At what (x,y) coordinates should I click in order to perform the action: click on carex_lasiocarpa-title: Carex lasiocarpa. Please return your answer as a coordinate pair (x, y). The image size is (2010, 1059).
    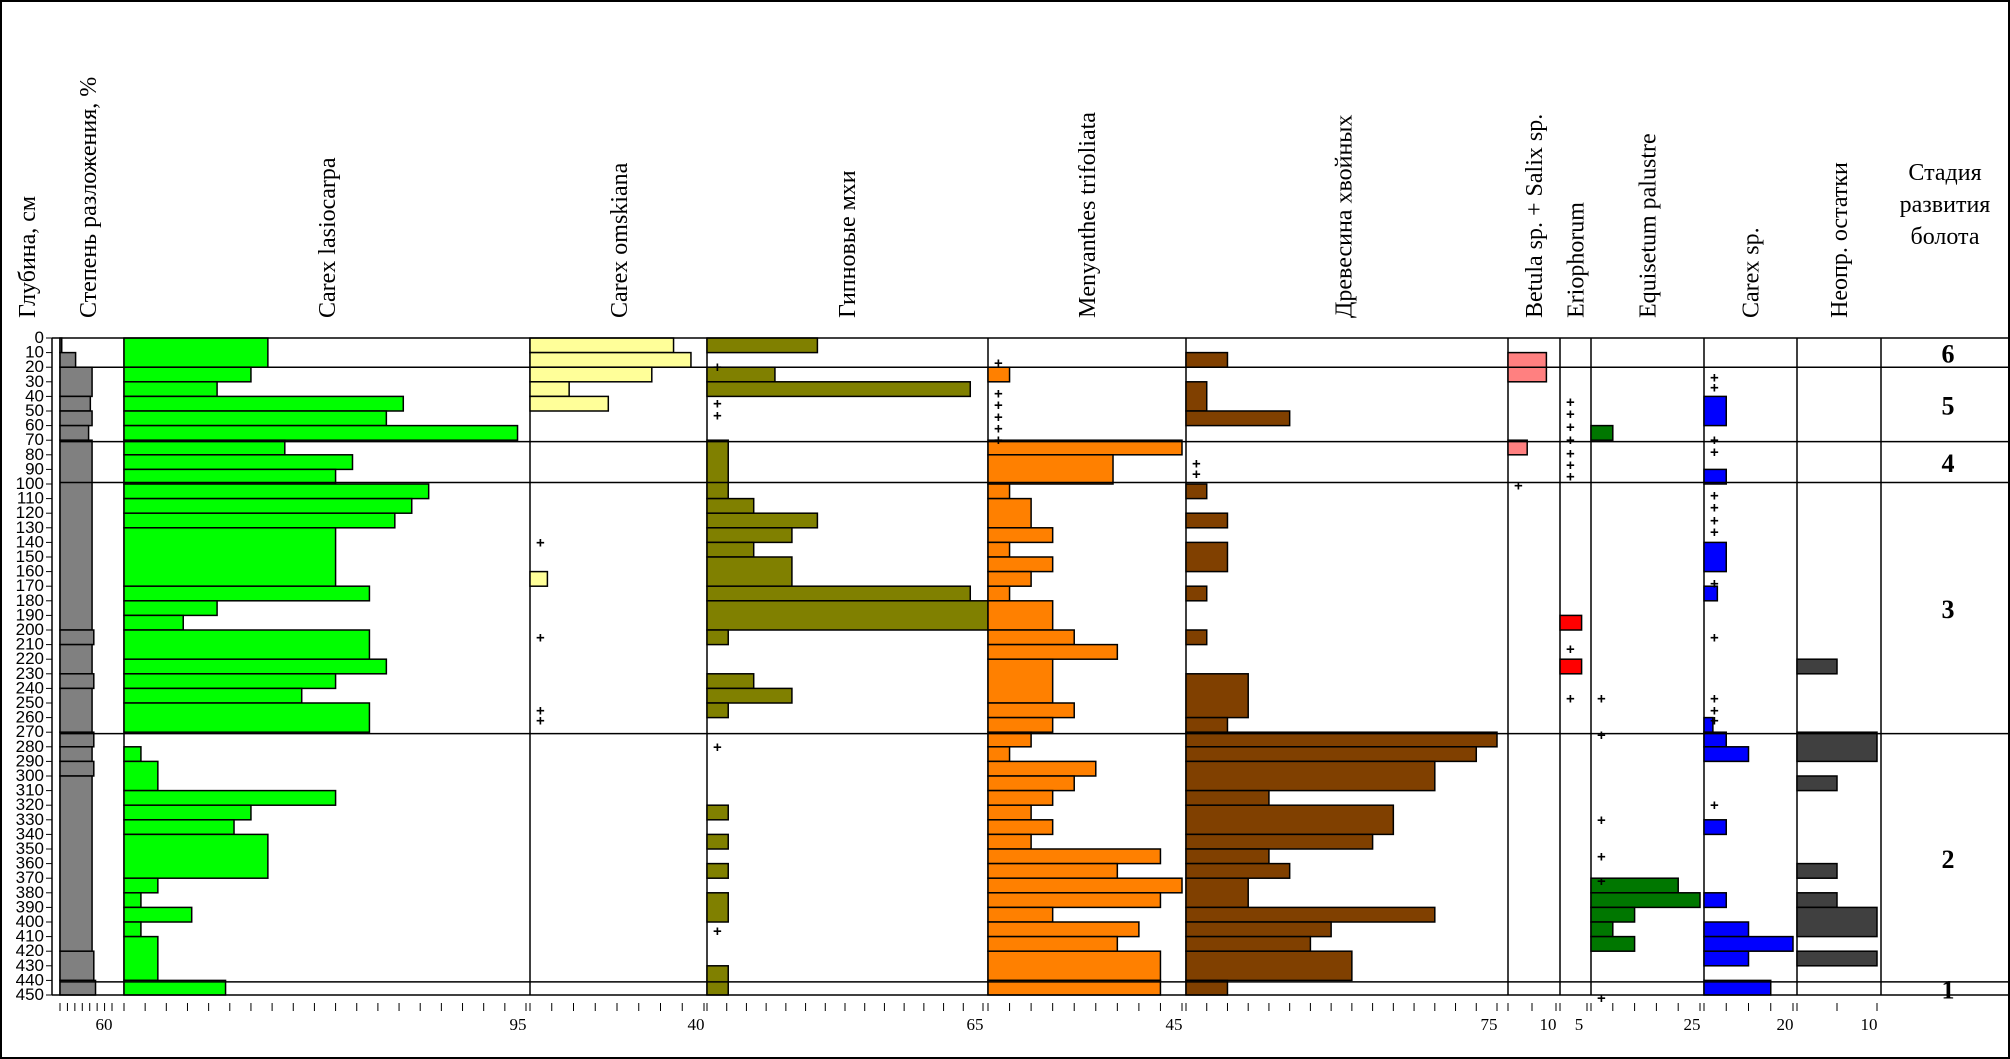
    Looking at the image, I should click on (328, 237).